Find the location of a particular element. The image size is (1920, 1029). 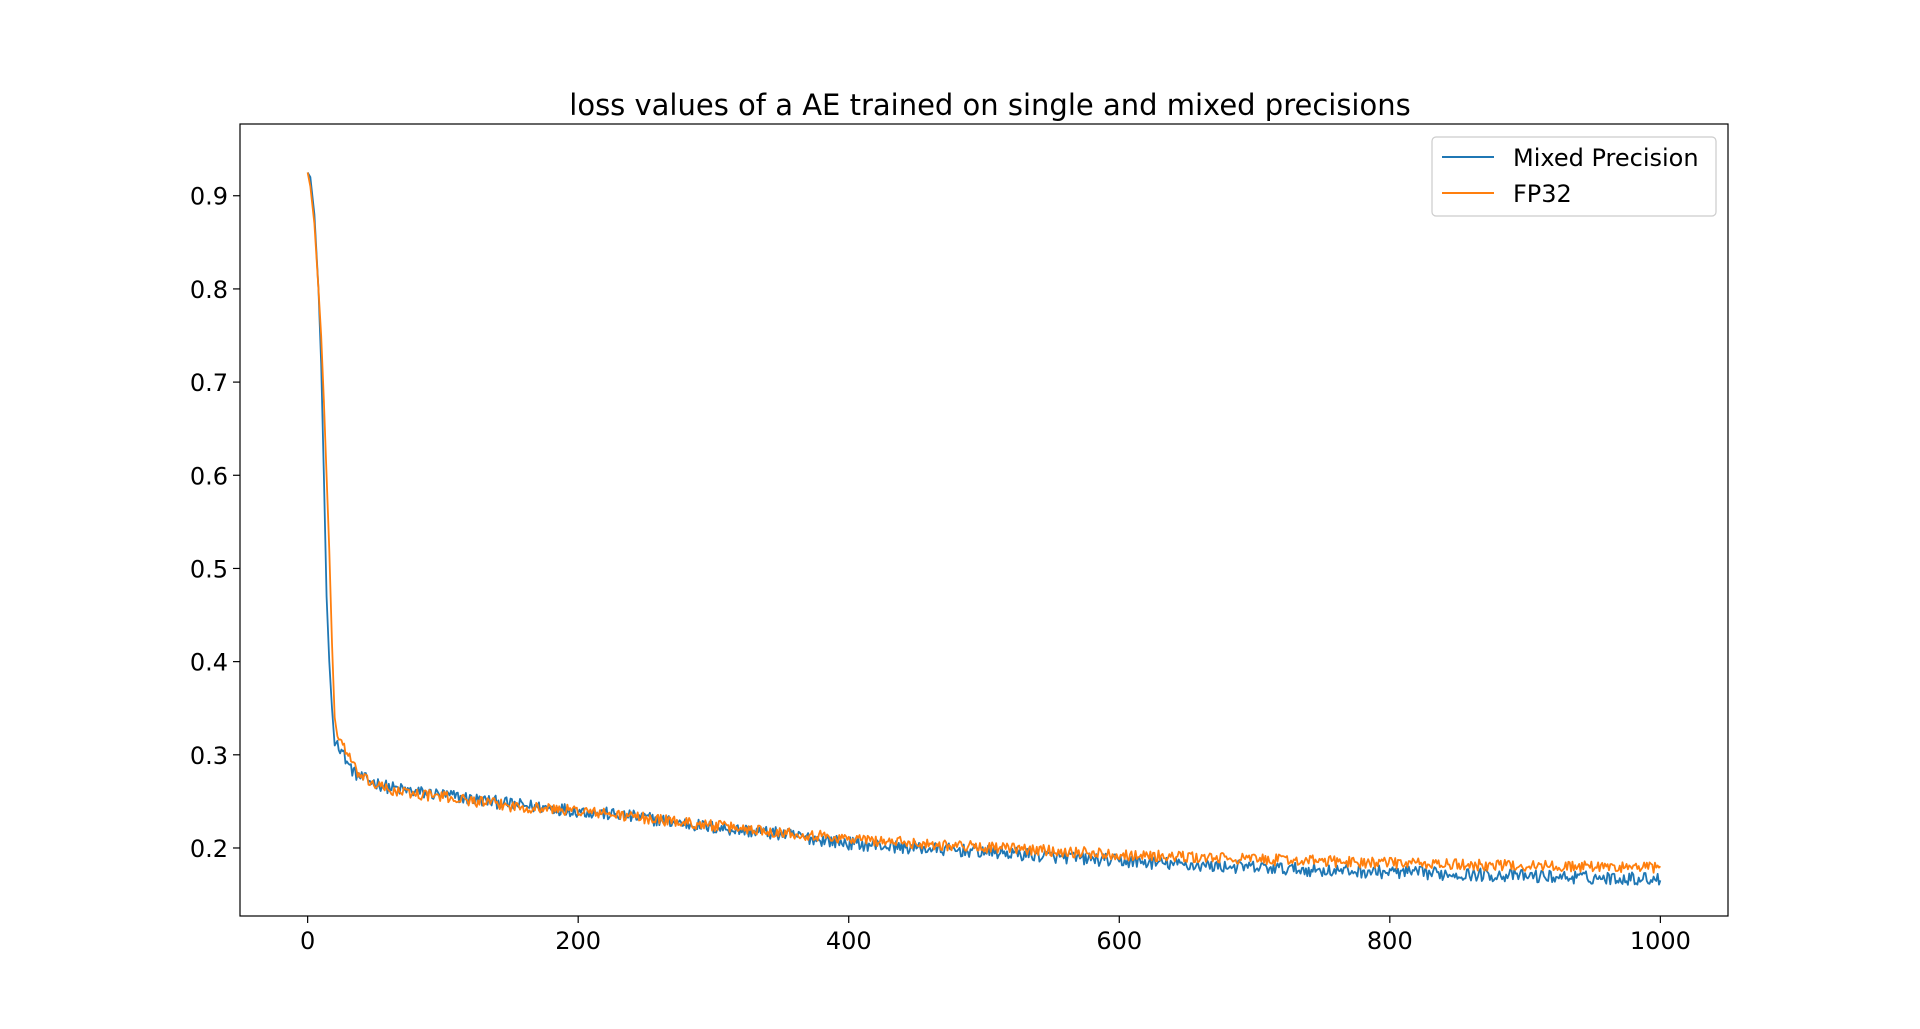

y-tick-label: 0.5 is located at coordinates (209, 569).